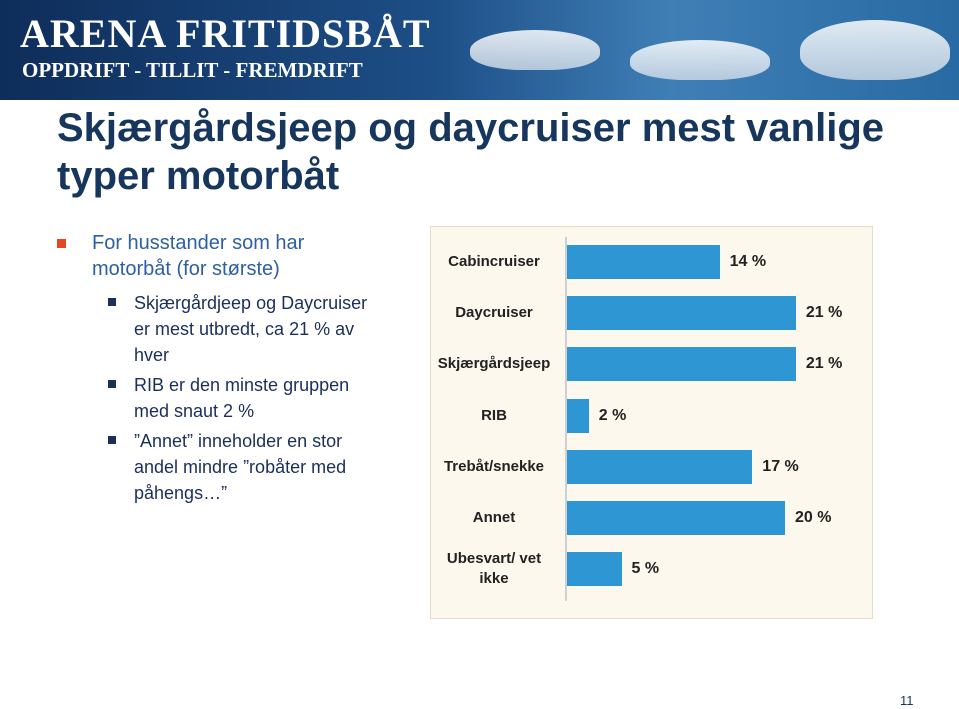  What do you see at coordinates (612, 415) in the screenshot?
I see `value-label: 2 %` at bounding box center [612, 415].